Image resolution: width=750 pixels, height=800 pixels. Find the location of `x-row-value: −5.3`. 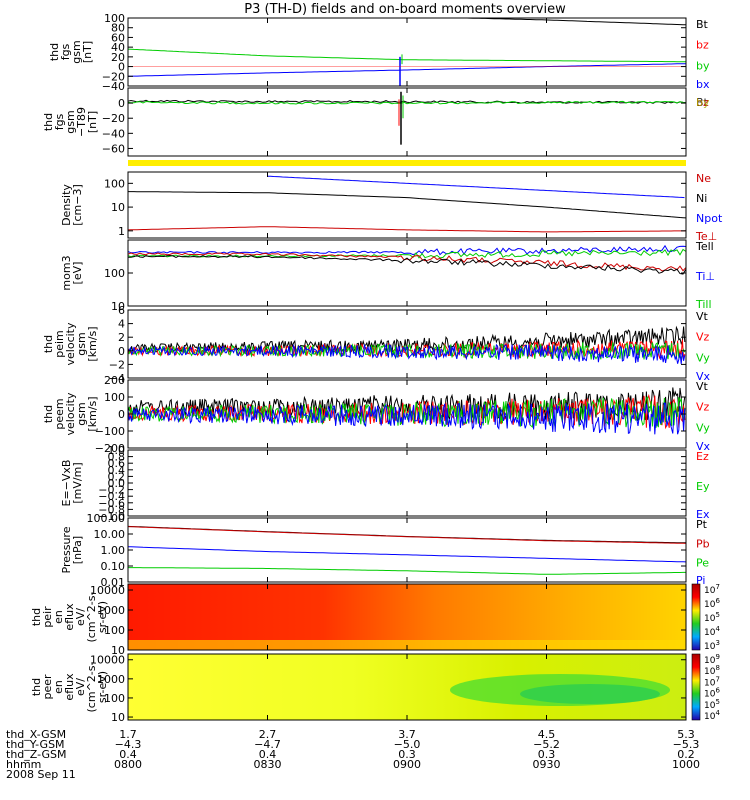

x-row-value: −5.3 is located at coordinates (686, 744).